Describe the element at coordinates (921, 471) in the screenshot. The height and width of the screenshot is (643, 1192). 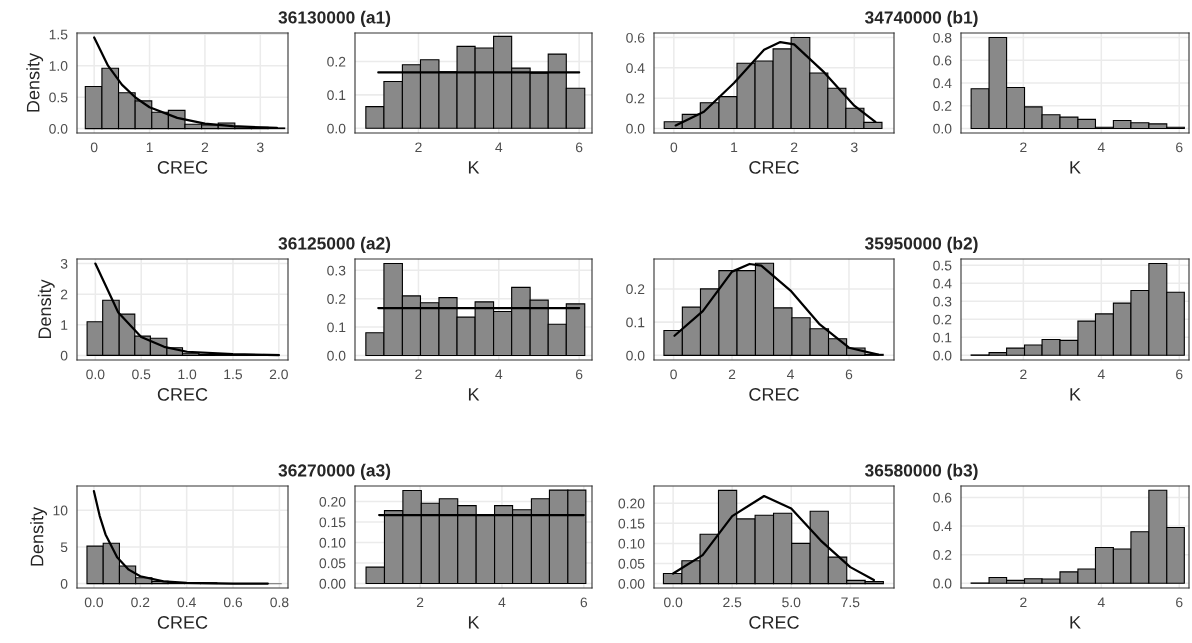
I see `chart-title: 36580000 (b3)` at that location.